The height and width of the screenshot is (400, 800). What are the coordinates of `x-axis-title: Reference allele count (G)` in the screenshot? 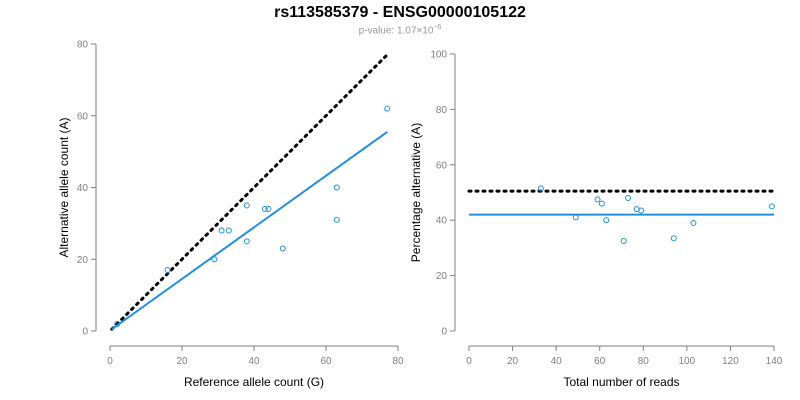 It's located at (254, 382).